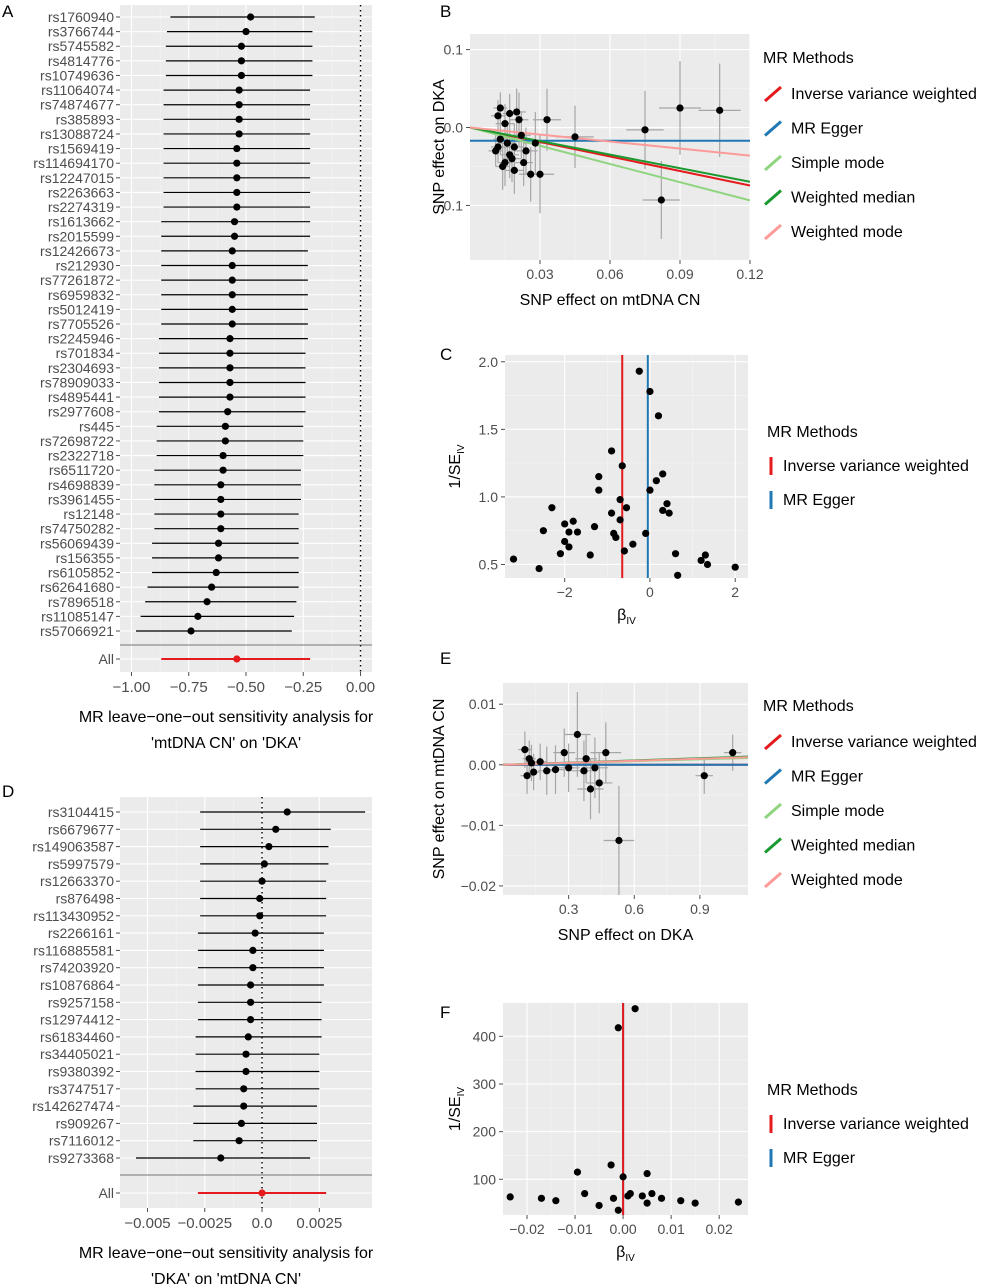 This screenshot has width=989, height=1287. I want to click on point-rs5745582, so click(241, 46).